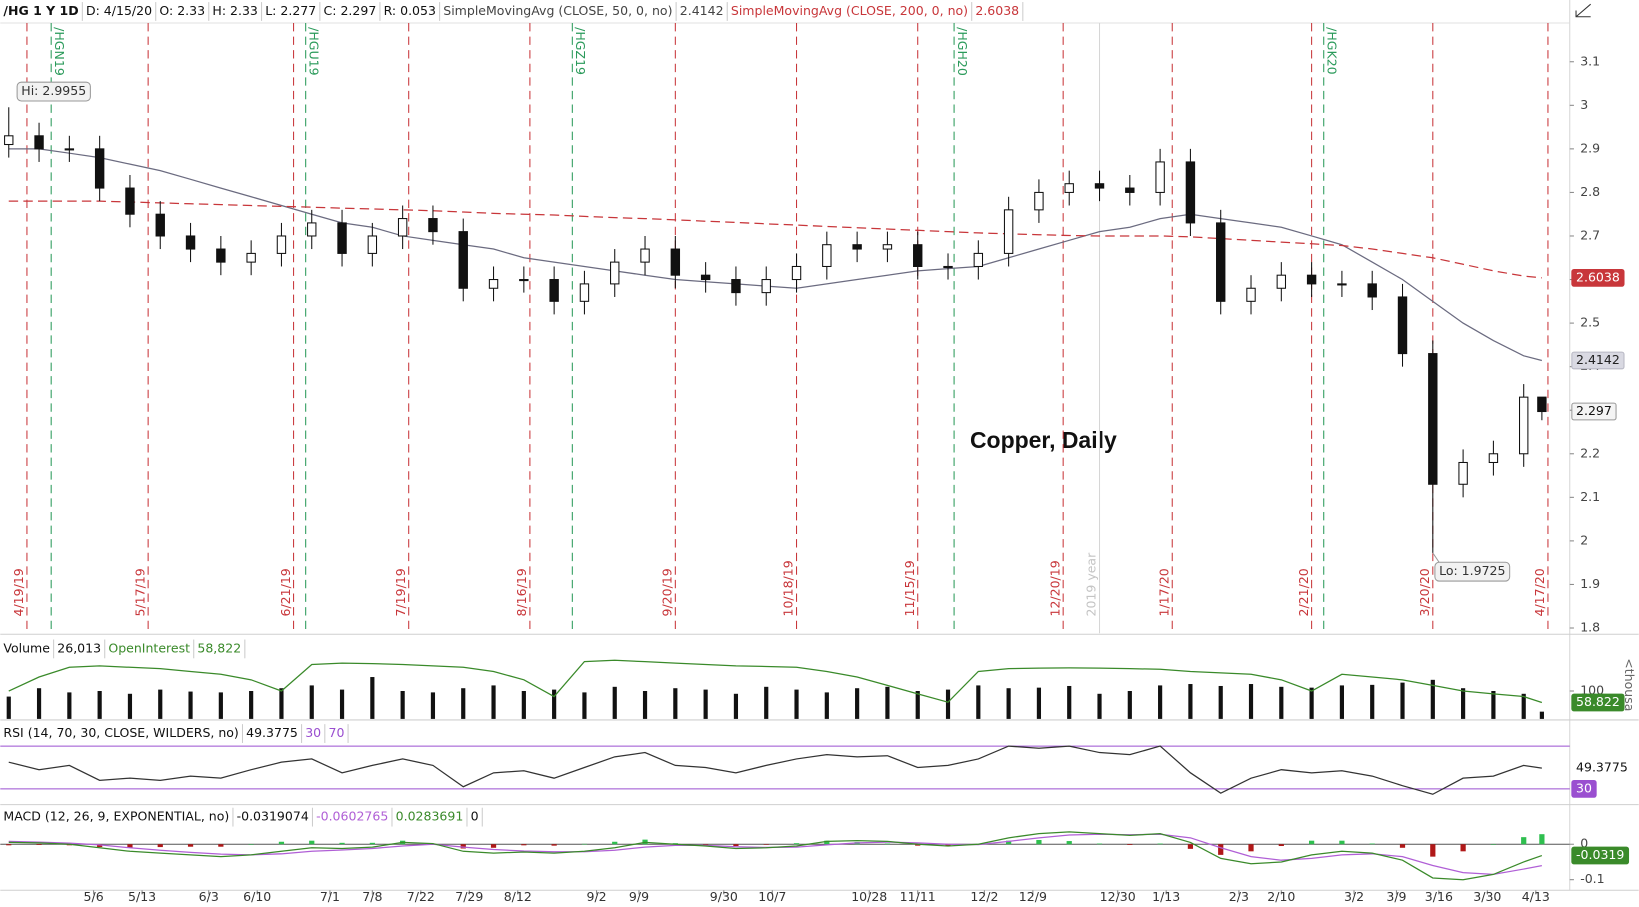 The height and width of the screenshot is (907, 1639). Describe the element at coordinates (1590, 452) in the screenshot. I see `y-tick-label: 2.2` at that location.